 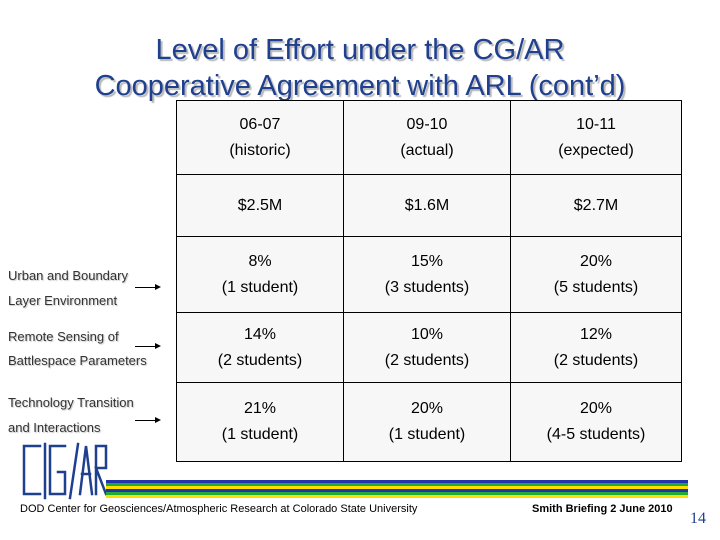 I want to click on footer-band-yellow-top, so click(x=397, y=487).